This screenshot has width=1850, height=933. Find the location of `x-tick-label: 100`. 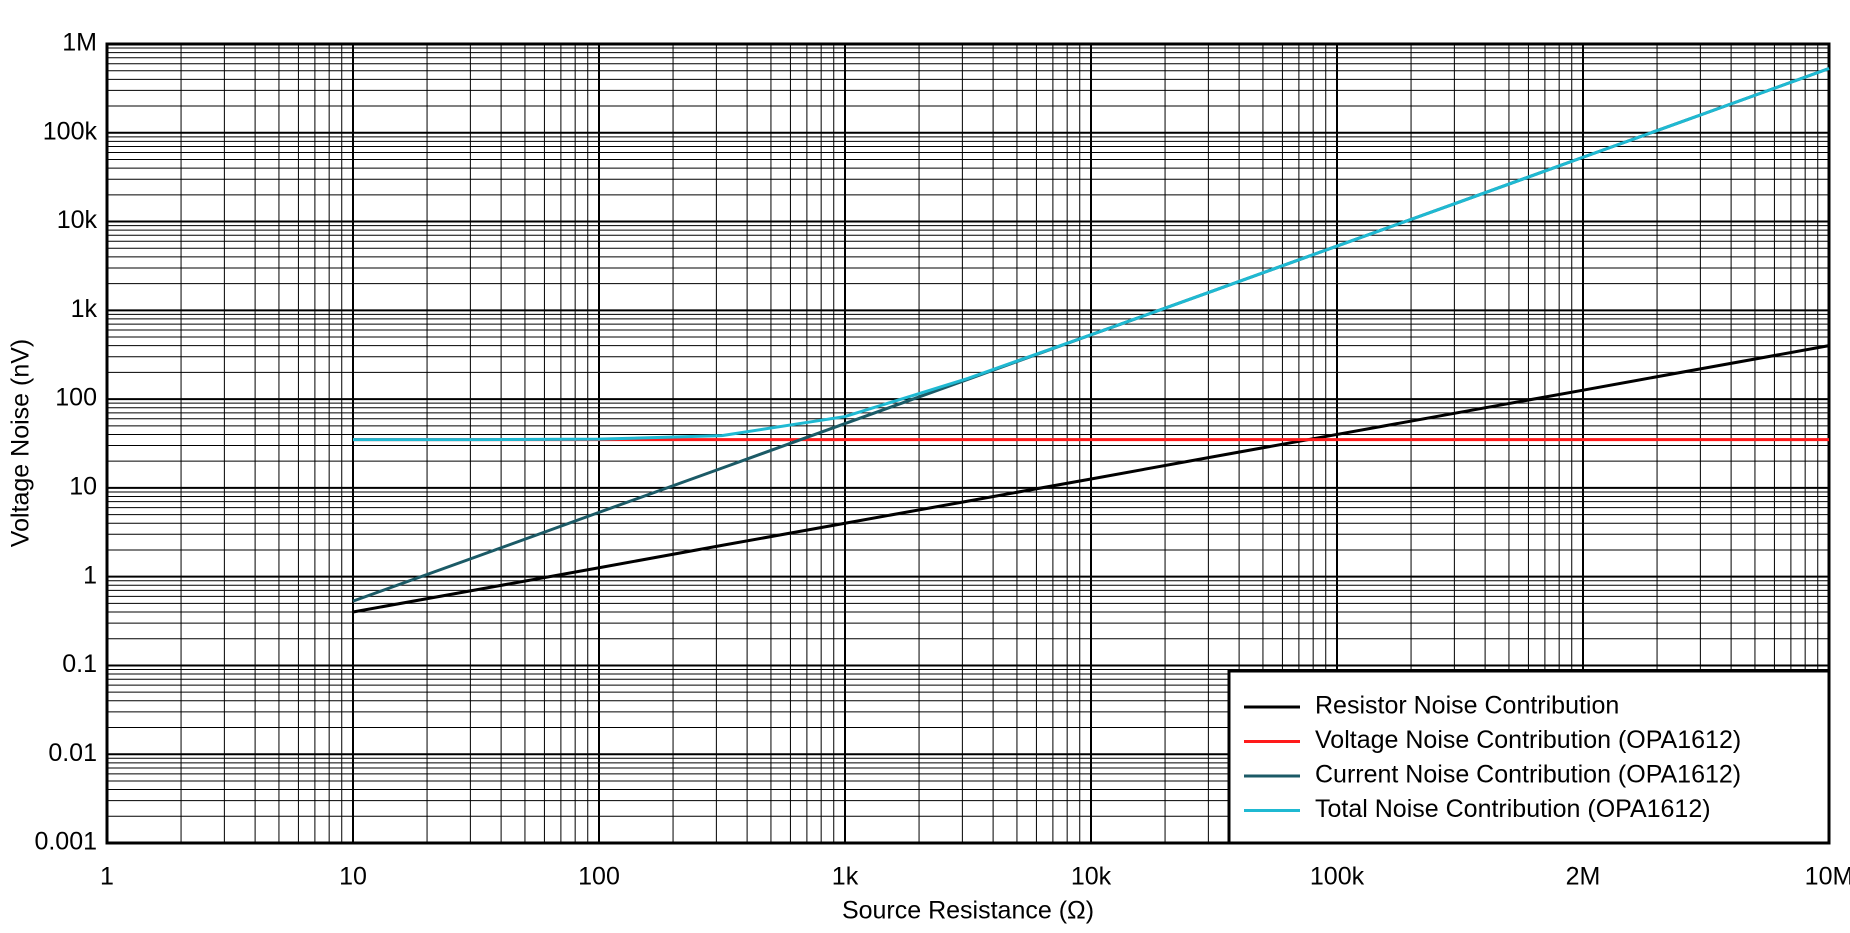

x-tick-label: 100 is located at coordinates (599, 877).